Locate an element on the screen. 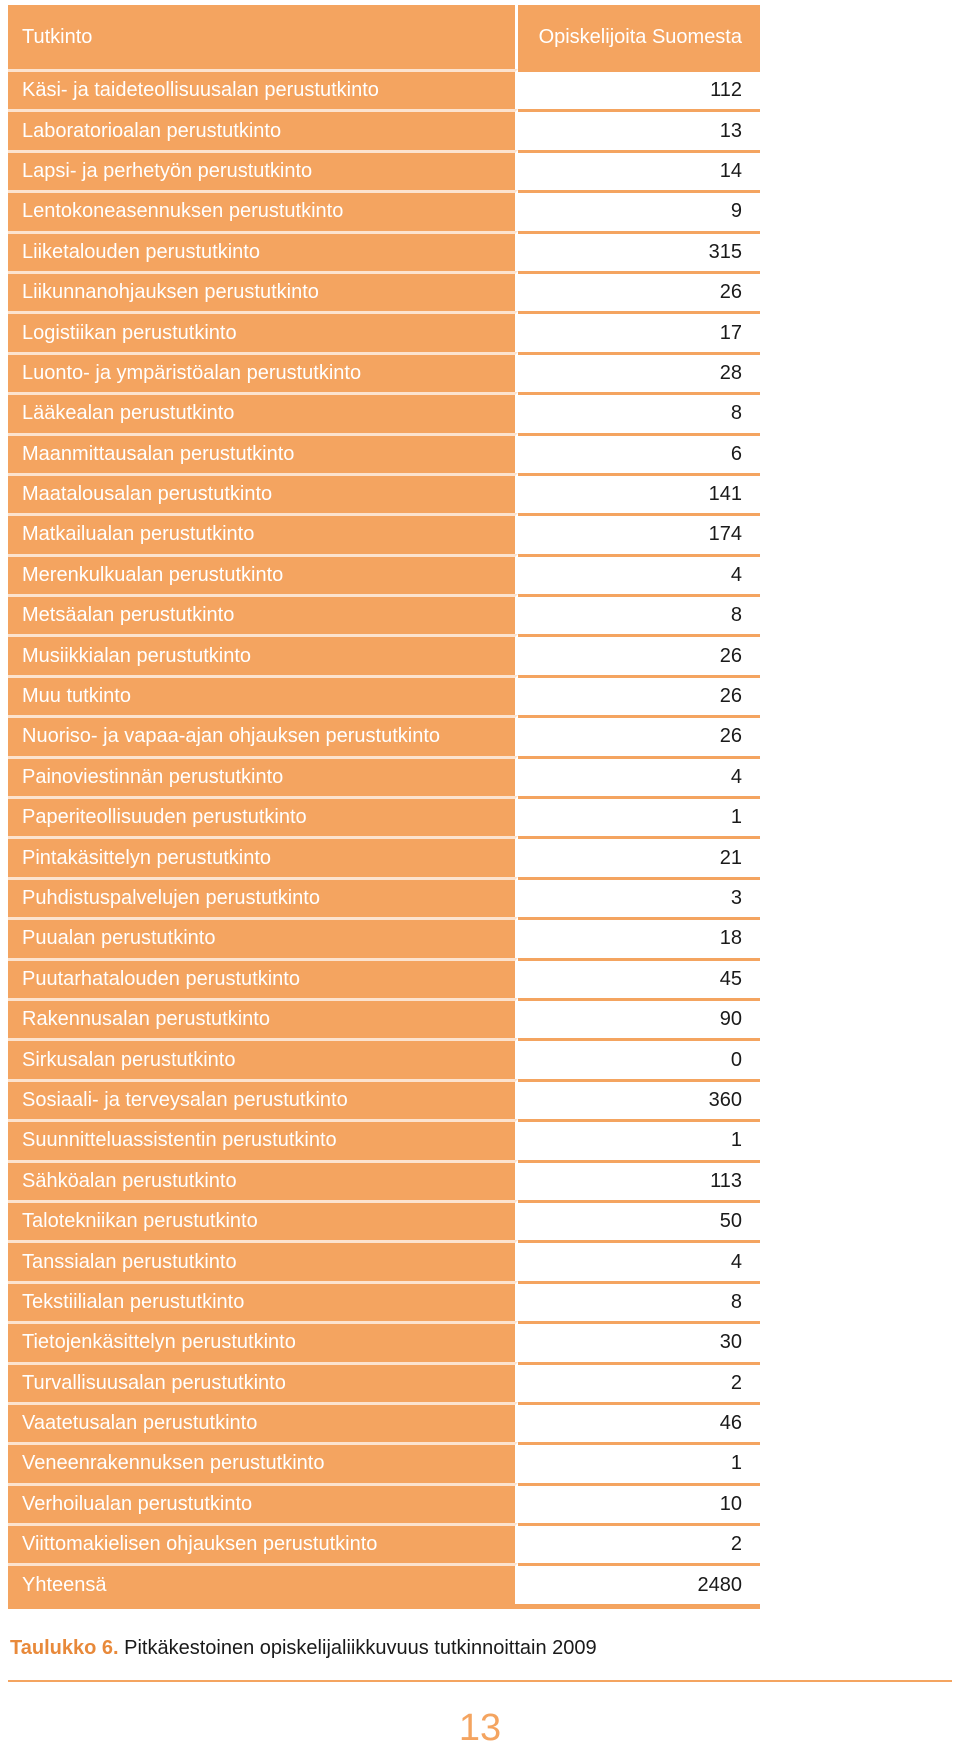  table-row: Tietojenkäsittelyn perustutkinto 30 is located at coordinates (384, 1341).